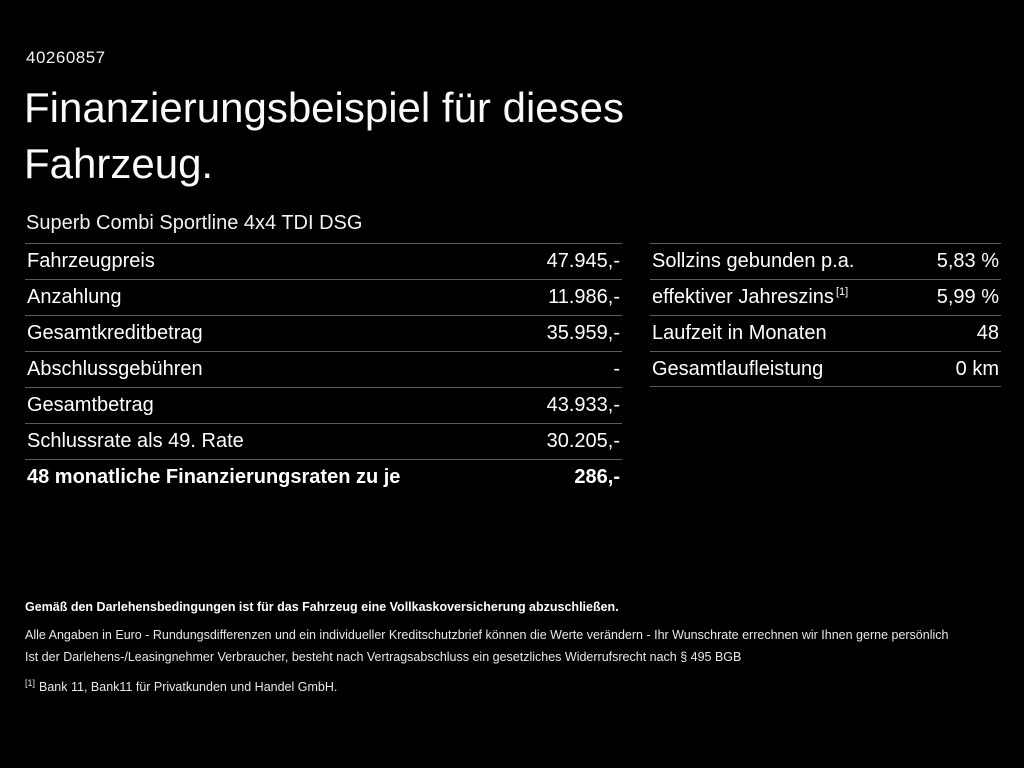  I want to click on row-label: Schlussrate als 49. Rate, so click(135, 441).